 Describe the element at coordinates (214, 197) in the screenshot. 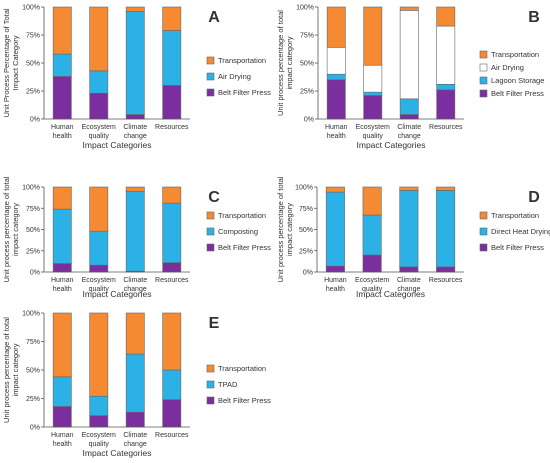

I see `panel-label: C` at that location.